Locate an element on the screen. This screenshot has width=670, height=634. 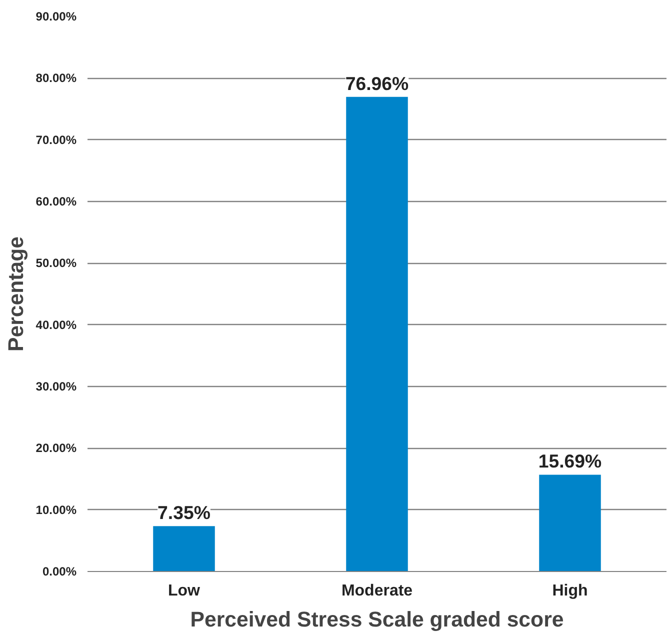
y-tick-label: 30.00% is located at coordinates (56, 387).